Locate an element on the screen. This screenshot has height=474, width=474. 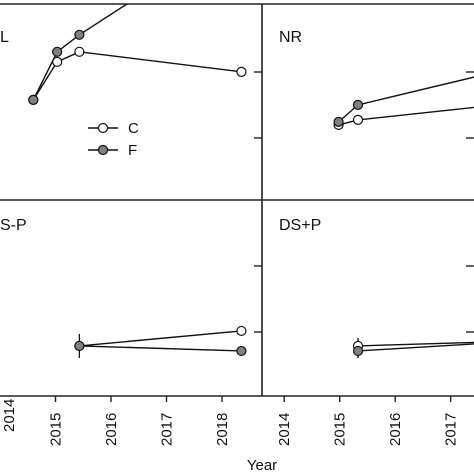
x-tick-label-2014: 2014 is located at coordinates (284, 429).